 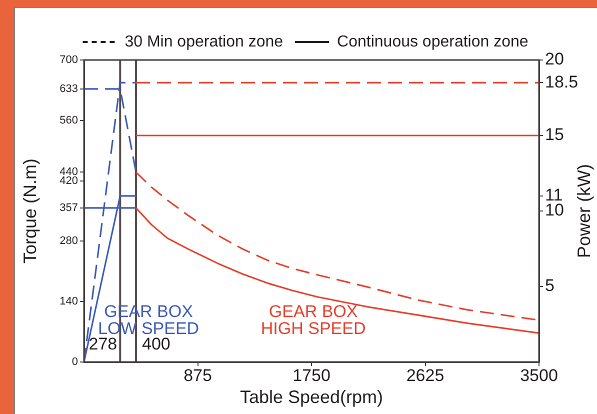 What do you see at coordinates (554, 134) in the screenshot?
I see `y2-tick-label: 15` at bounding box center [554, 134].